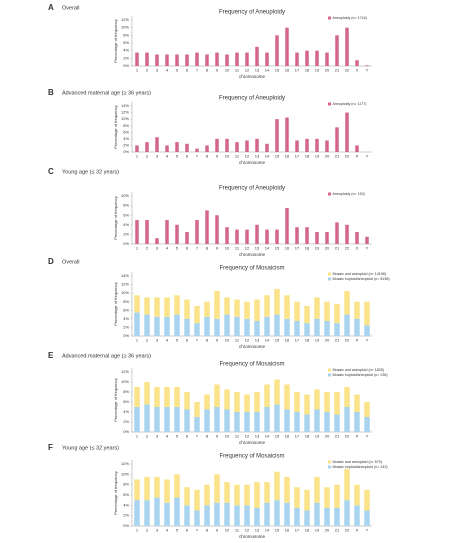  Describe the element at coordinates (367, 340) in the screenshot. I see `x-tick-label: Y` at that location.